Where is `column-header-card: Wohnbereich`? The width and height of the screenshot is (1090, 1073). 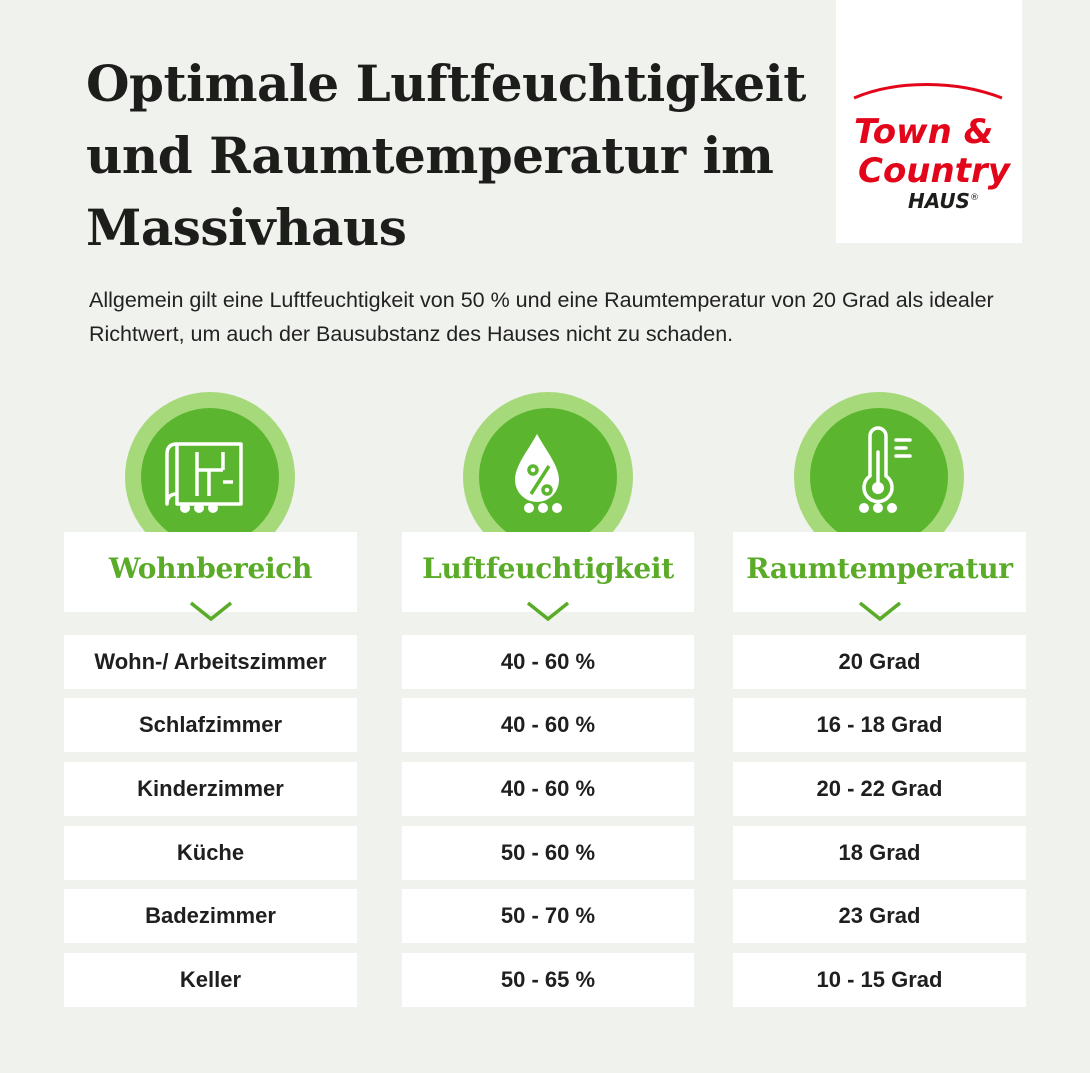
column-header-card: Wohnbereich is located at coordinates (210, 572).